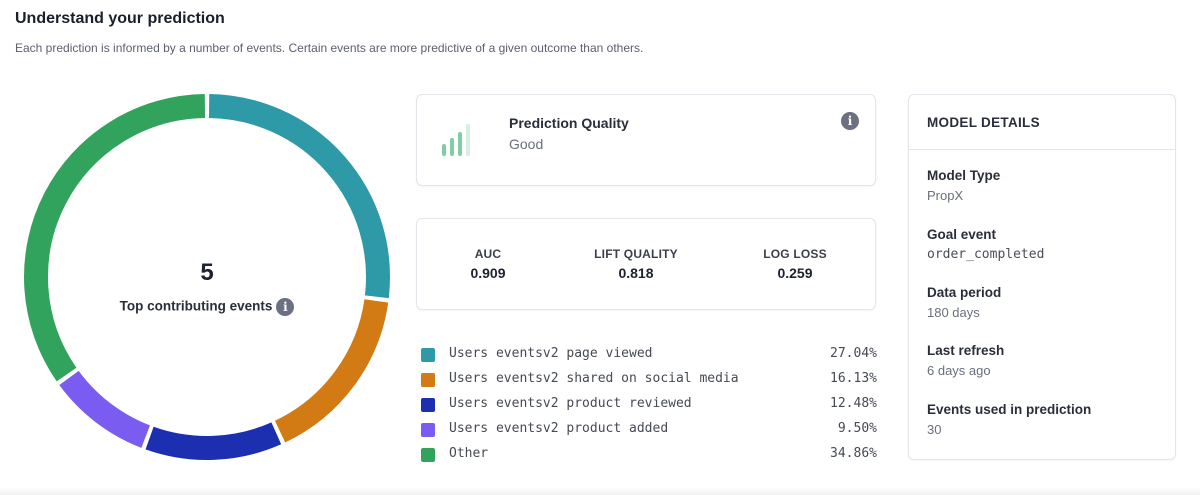 Image resolution: width=1200 pixels, height=495 pixels. Describe the element at coordinates (965, 360) in the screenshot. I see `last-refresh: Last refresh 6 days ago` at that location.